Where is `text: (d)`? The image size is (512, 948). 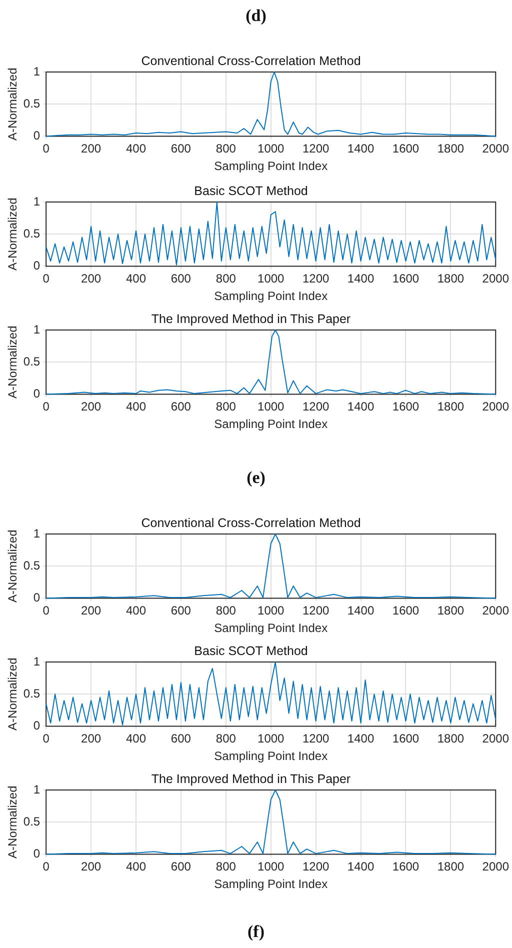 text: (d) is located at coordinates (256, 16).